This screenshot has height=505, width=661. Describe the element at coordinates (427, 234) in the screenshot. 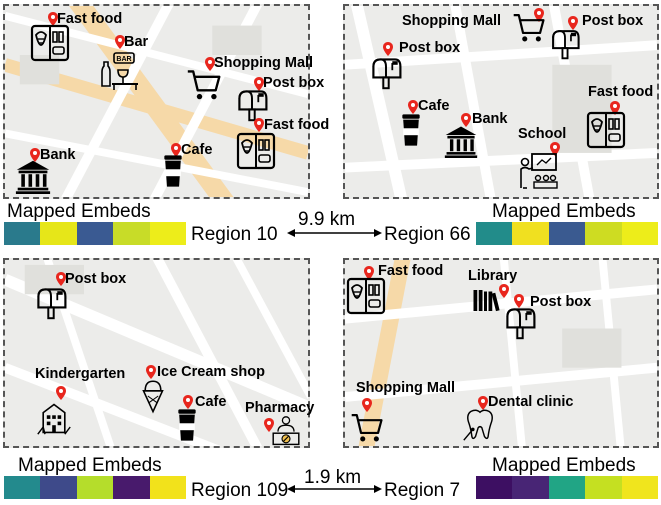

I see `region-label: Region 66` at that location.